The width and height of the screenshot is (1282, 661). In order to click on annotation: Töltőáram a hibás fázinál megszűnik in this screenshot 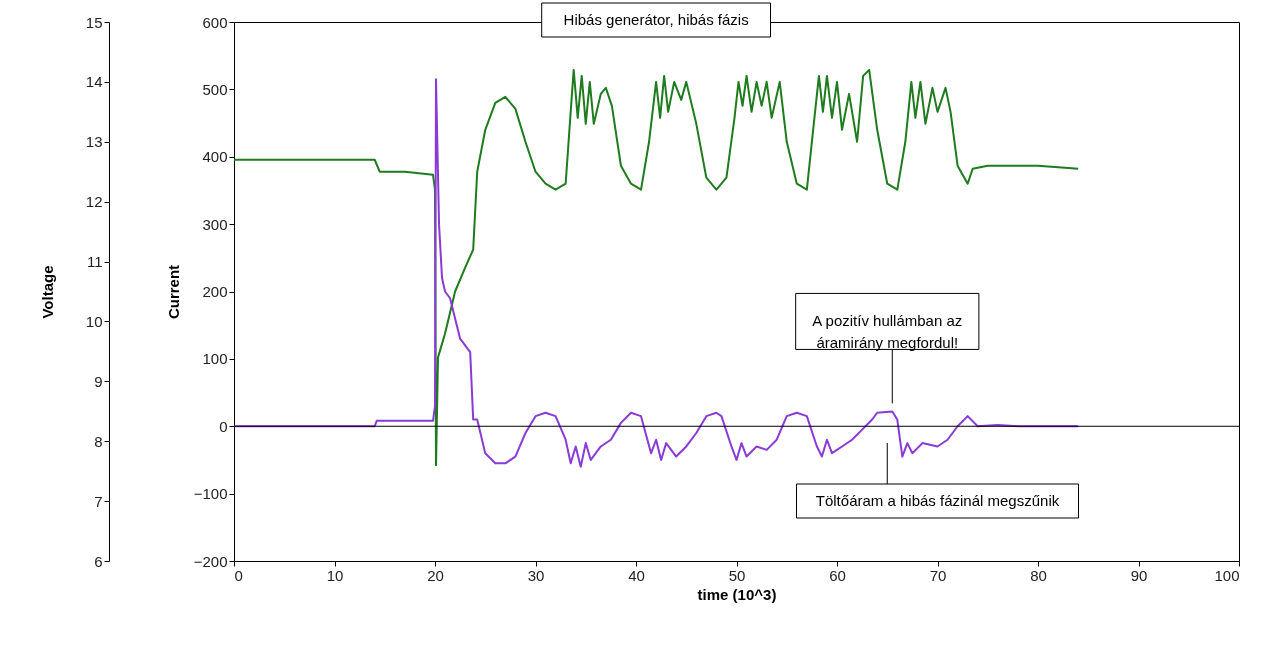, I will do `click(937, 500)`.